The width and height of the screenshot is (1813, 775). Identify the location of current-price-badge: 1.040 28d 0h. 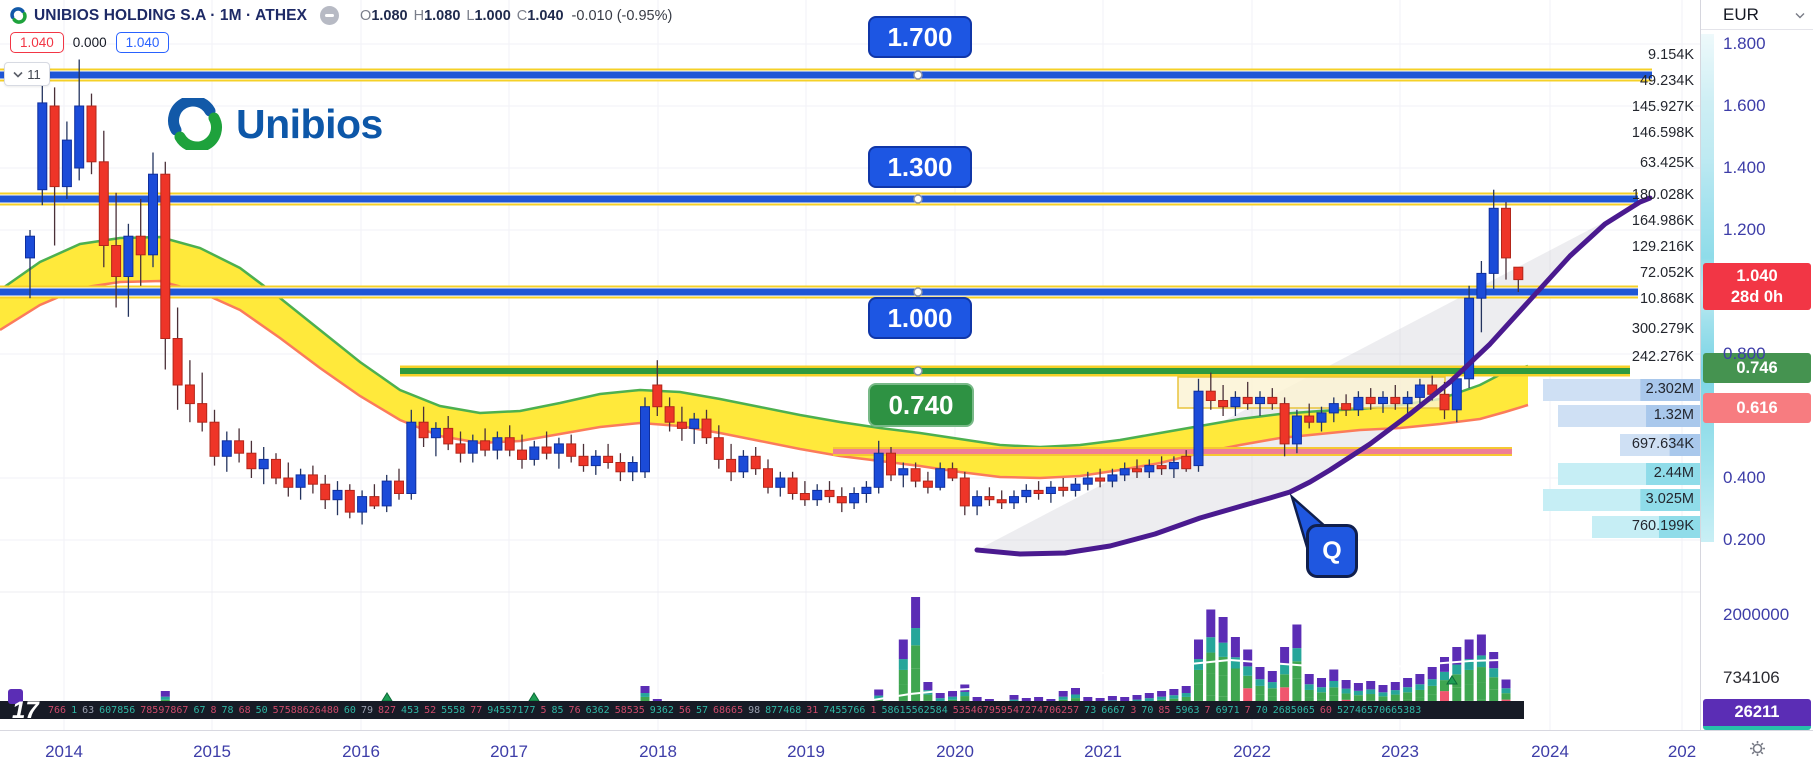
(1757, 286).